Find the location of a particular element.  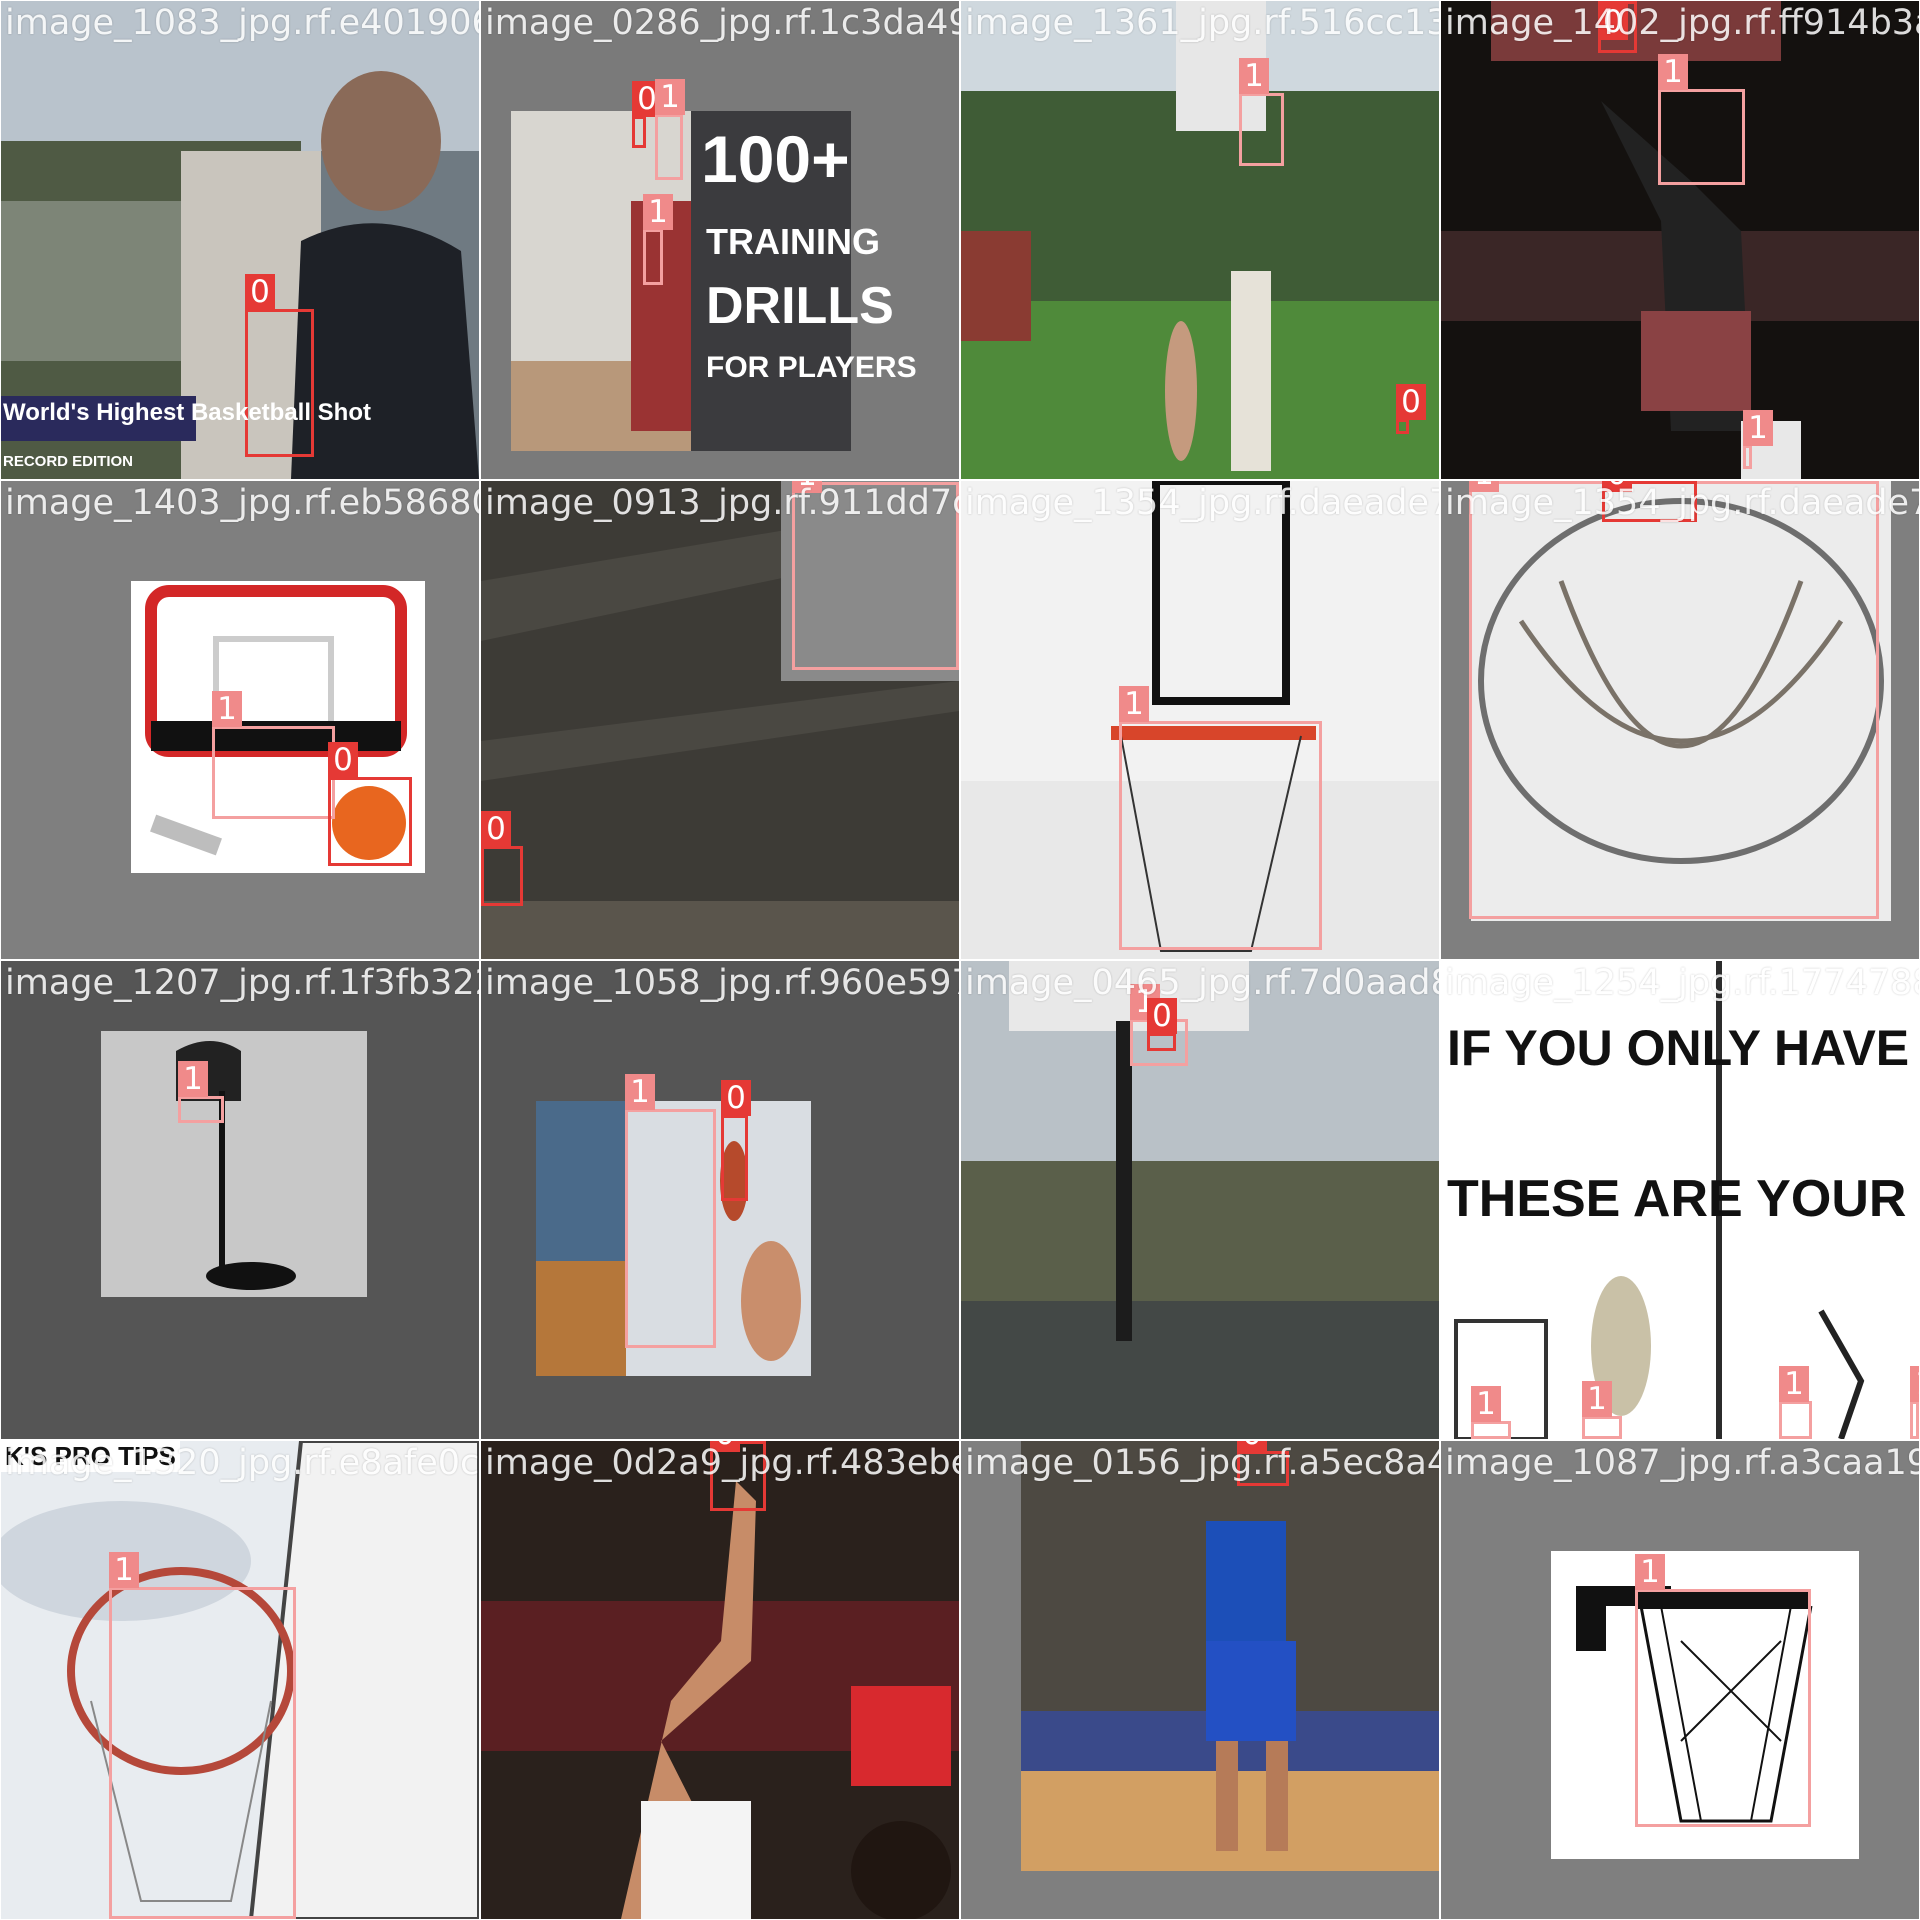

poster-line-2: THESE ARE YOUR OPTI is located at coordinates (1683, 1199).